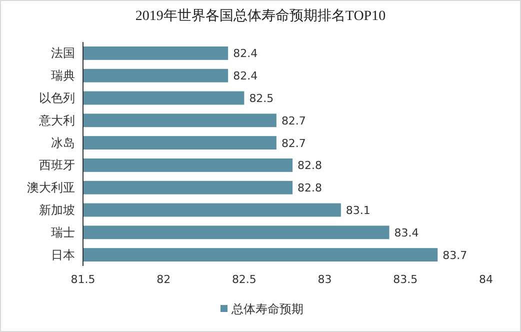 The width and height of the screenshot is (521, 332). Describe the element at coordinates (56, 120) in the screenshot. I see `y-tick-label: 意大利` at that location.